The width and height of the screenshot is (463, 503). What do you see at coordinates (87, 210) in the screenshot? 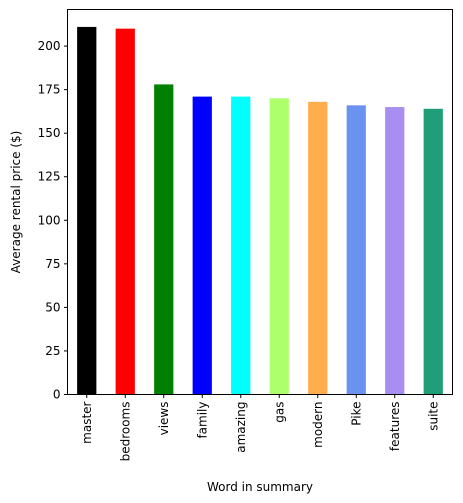
I see `bar-master` at bounding box center [87, 210].